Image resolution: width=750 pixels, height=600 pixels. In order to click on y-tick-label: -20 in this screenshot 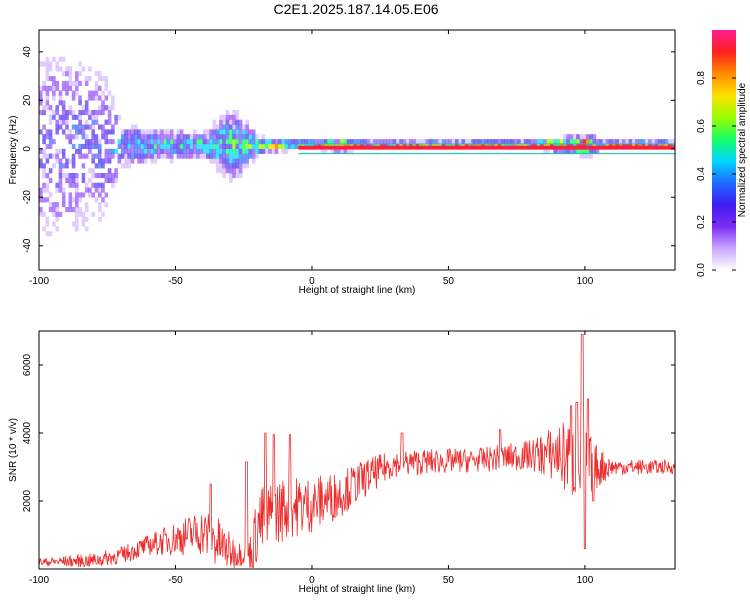, I will do `click(27, 197)`.